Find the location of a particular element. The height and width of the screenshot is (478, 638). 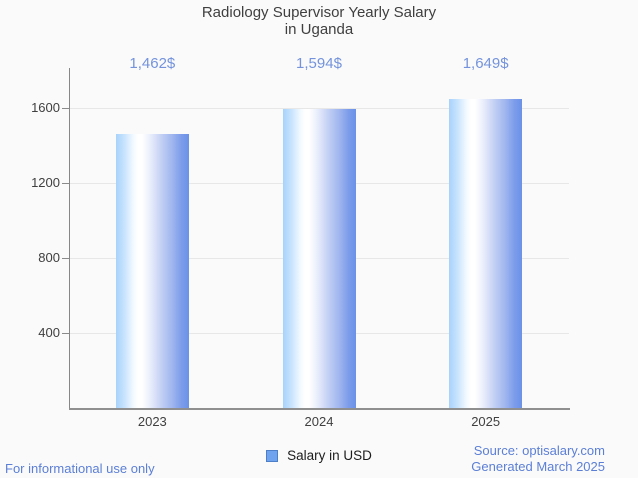

bar-value-label: 1,462$ is located at coordinates (152, 63).